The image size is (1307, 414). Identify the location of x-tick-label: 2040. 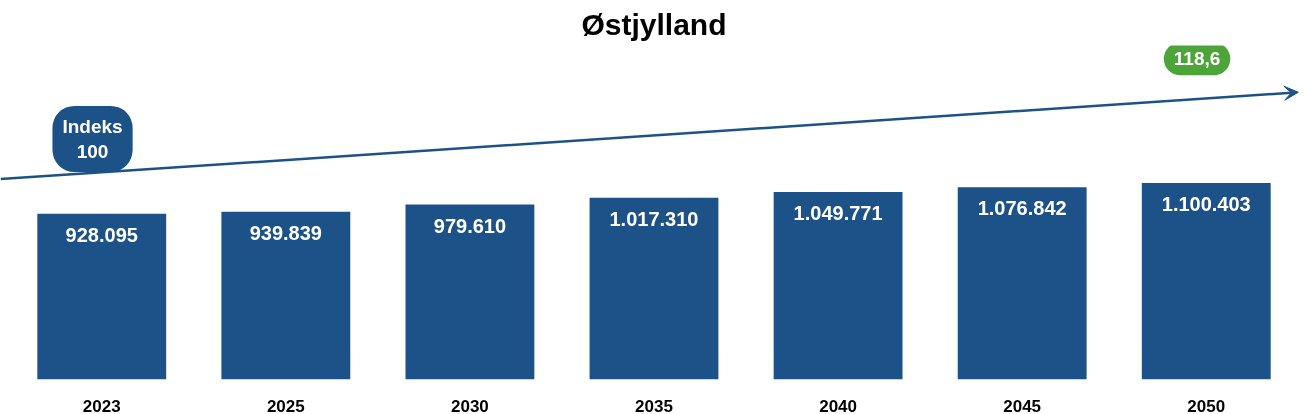
(838, 405).